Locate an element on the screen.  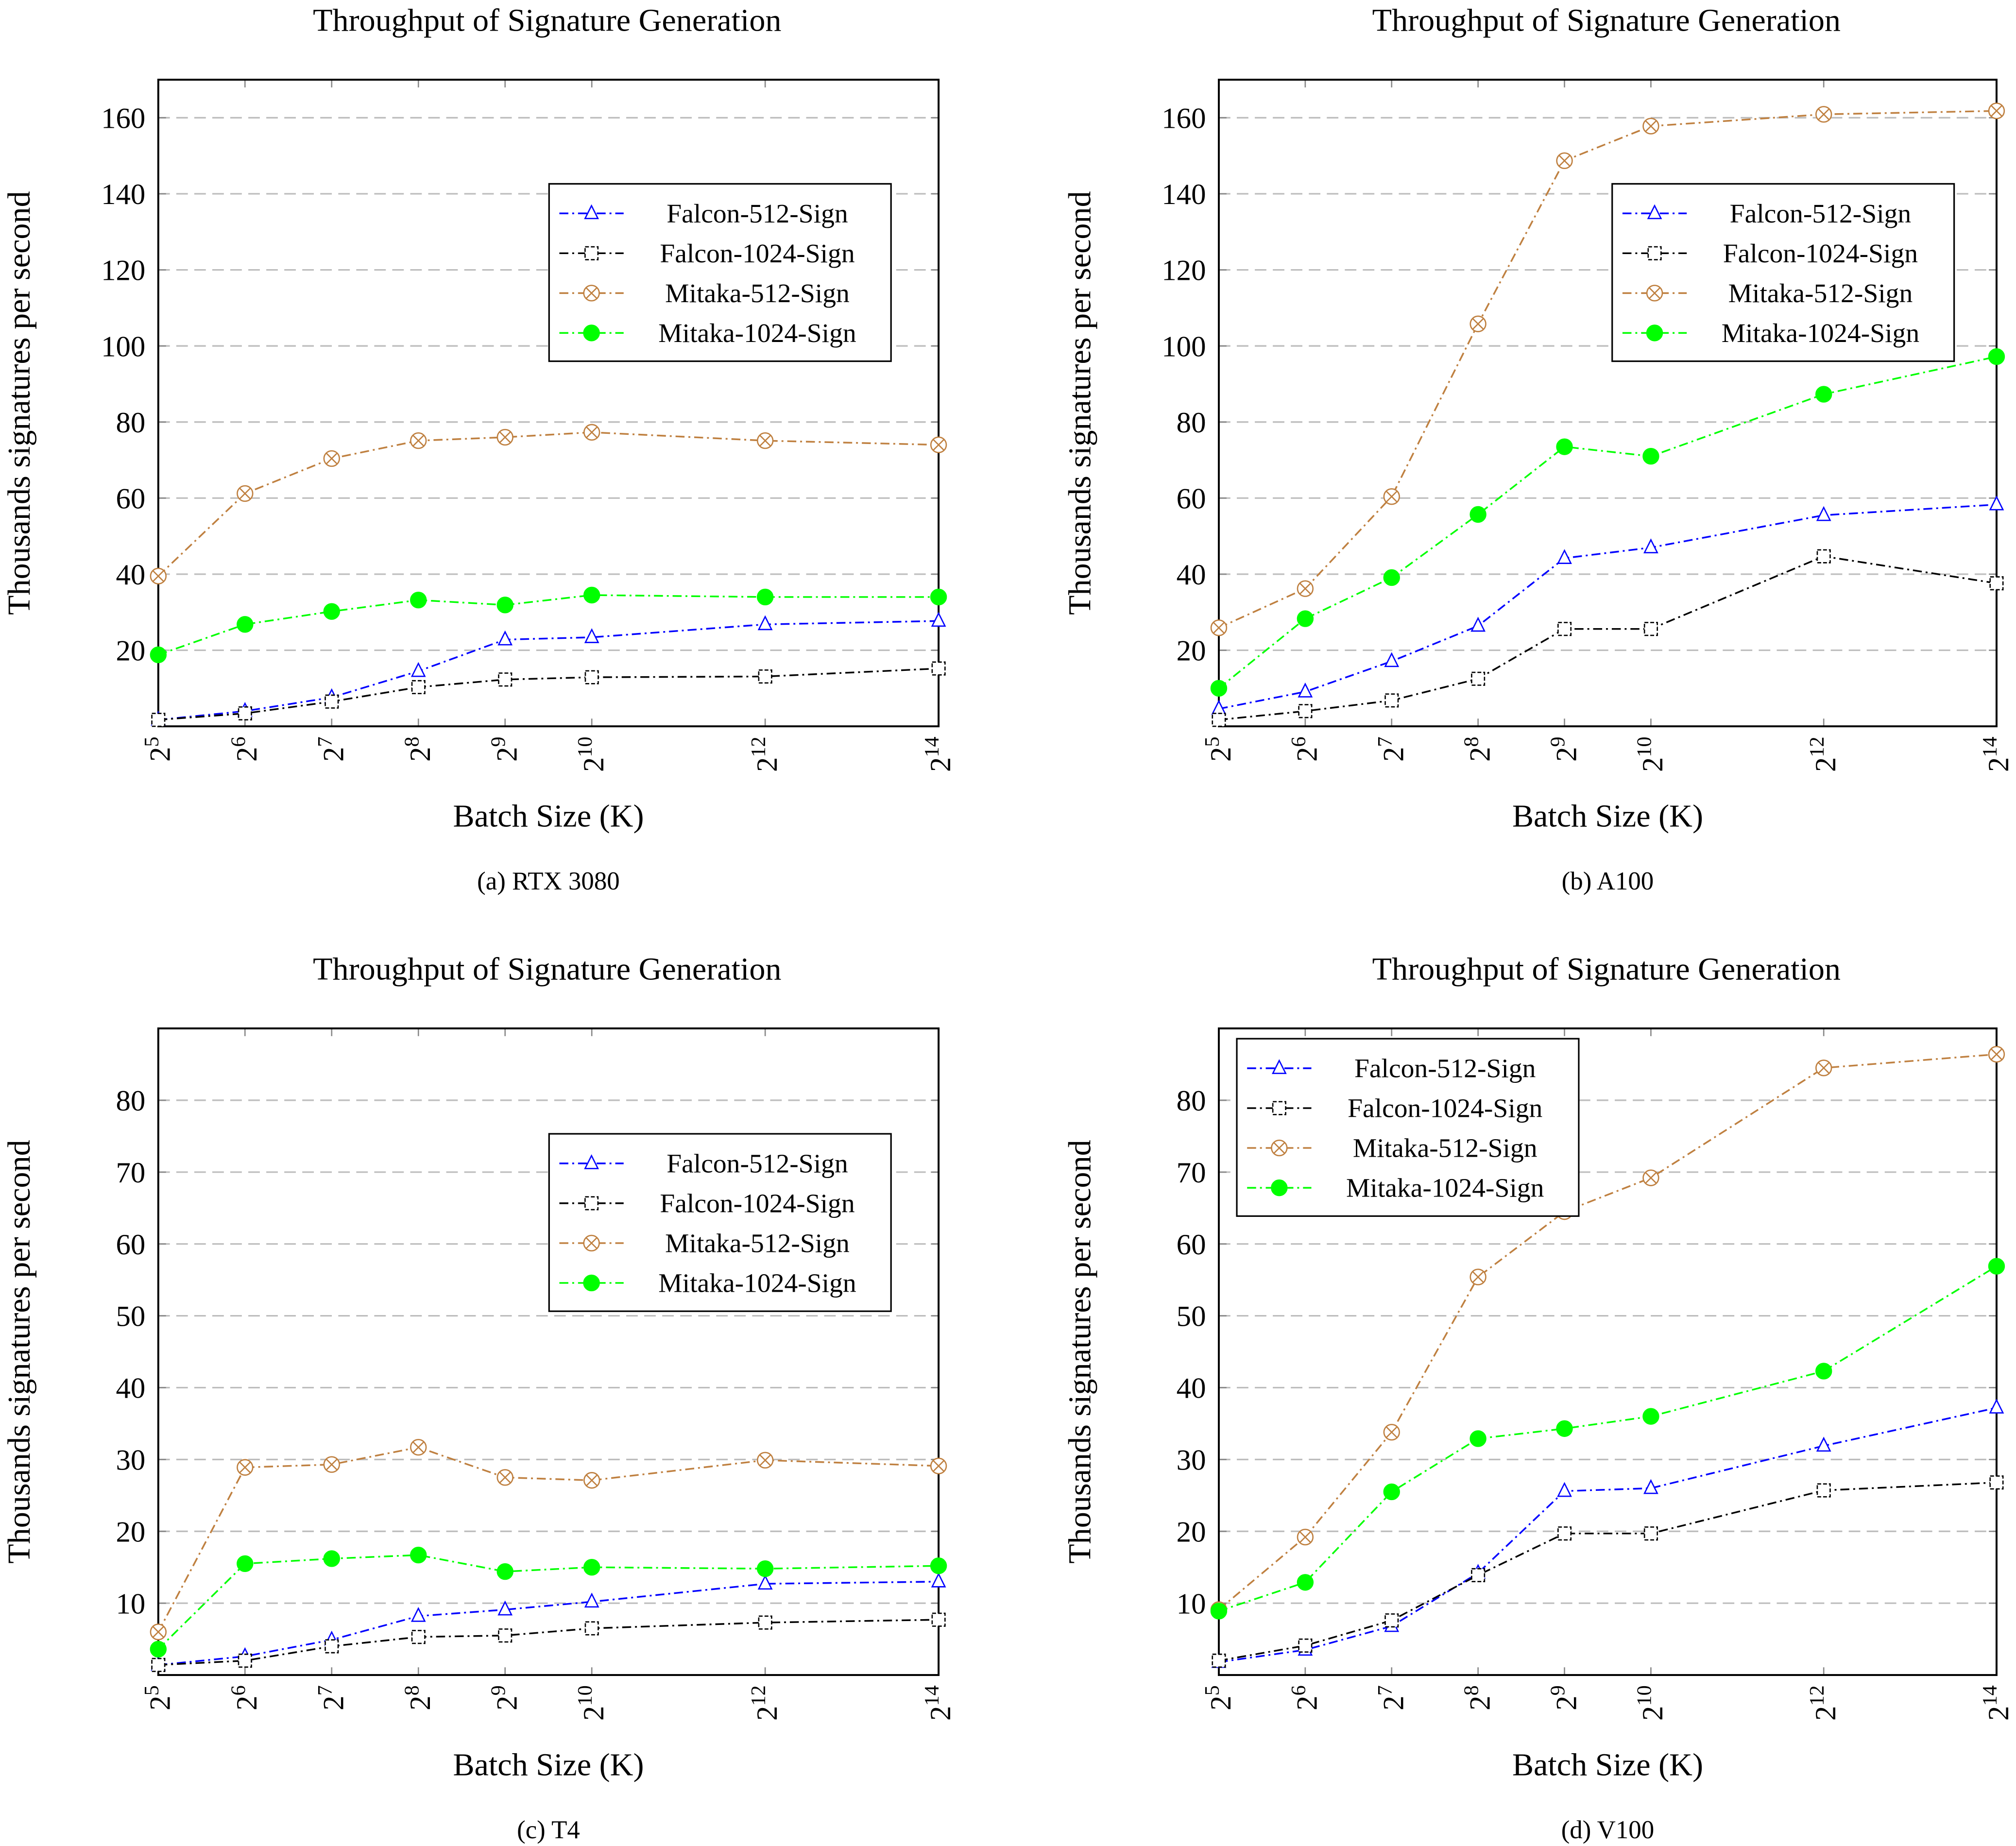
y-tick-label: 140 is located at coordinates (123, 195).